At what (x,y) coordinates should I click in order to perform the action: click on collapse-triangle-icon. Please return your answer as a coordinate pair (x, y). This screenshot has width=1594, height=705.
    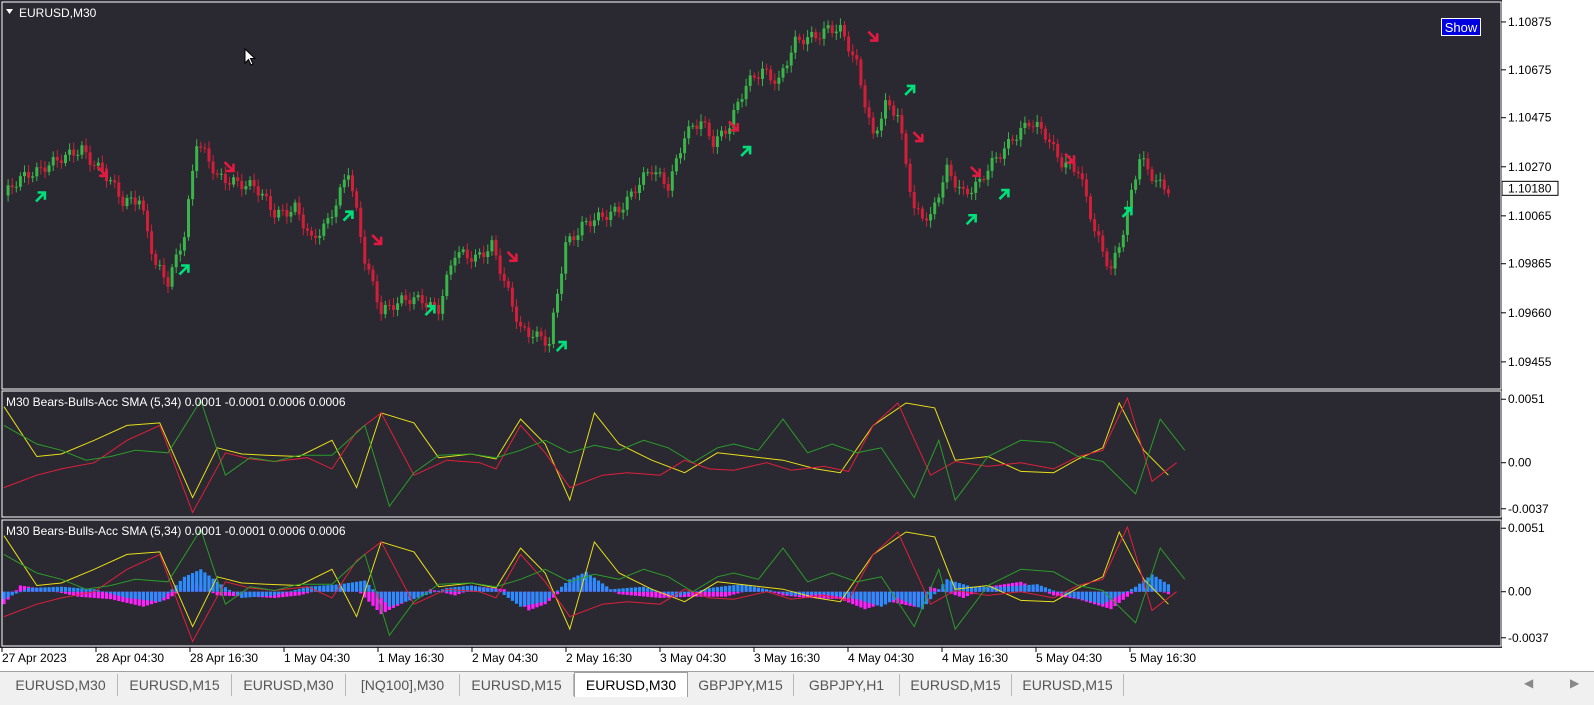
    Looking at the image, I should click on (9, 11).